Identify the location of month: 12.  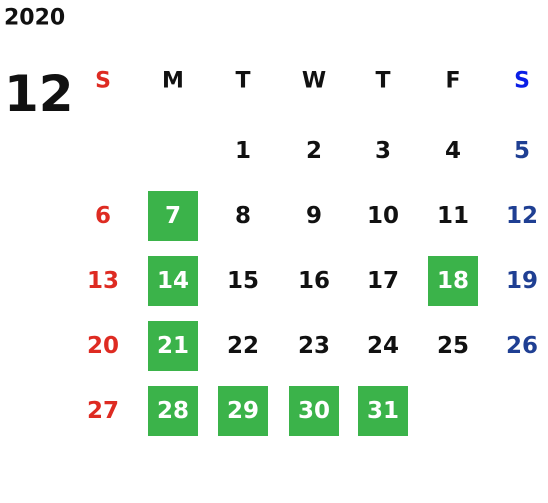
(39, 94).